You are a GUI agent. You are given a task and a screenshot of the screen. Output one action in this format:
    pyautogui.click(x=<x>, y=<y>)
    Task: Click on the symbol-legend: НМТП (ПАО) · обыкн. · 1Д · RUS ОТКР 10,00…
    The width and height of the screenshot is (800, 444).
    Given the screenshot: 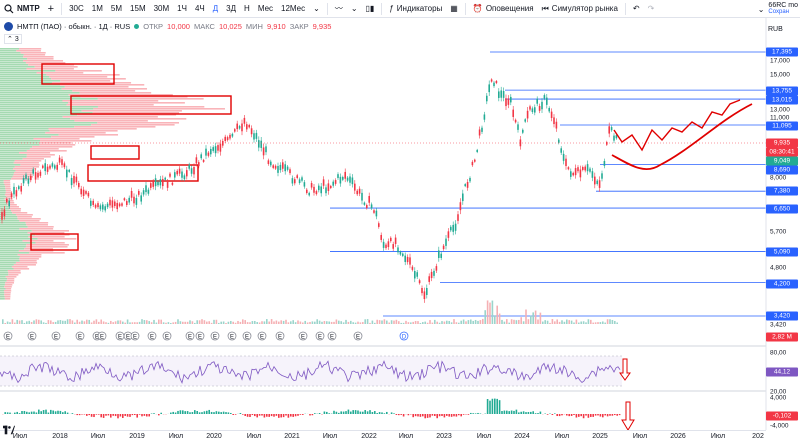 What is the action you would take?
    pyautogui.click(x=167, y=26)
    